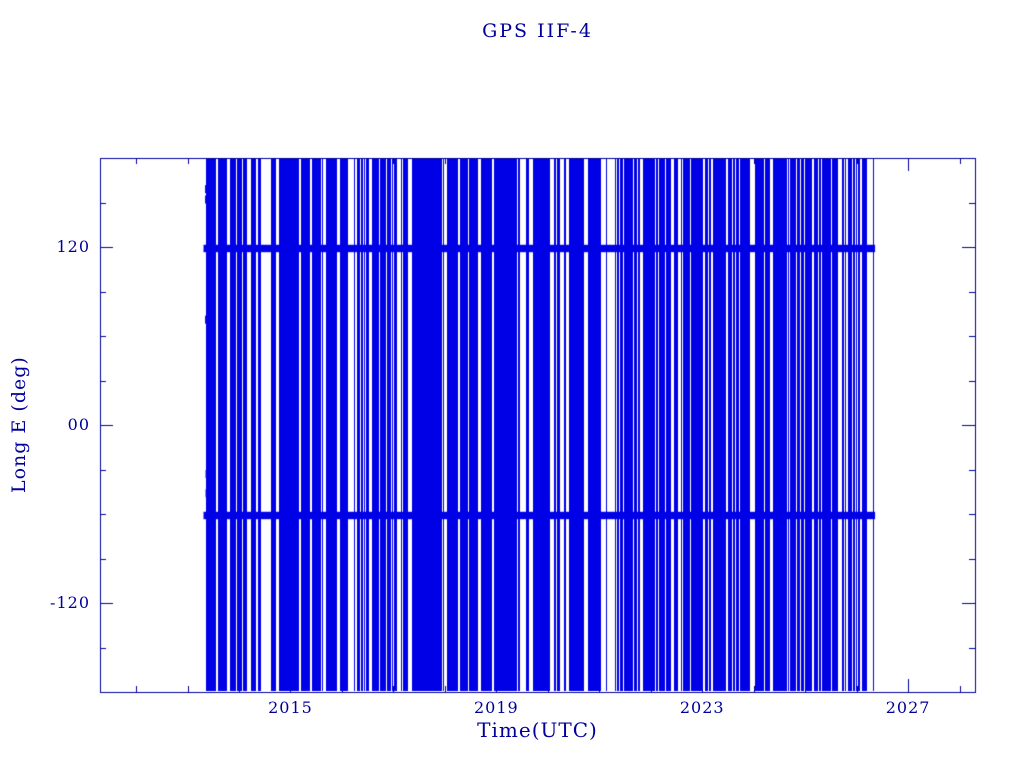  What do you see at coordinates (908, 707) in the screenshot?
I see `x-tick-label: 2027` at bounding box center [908, 707].